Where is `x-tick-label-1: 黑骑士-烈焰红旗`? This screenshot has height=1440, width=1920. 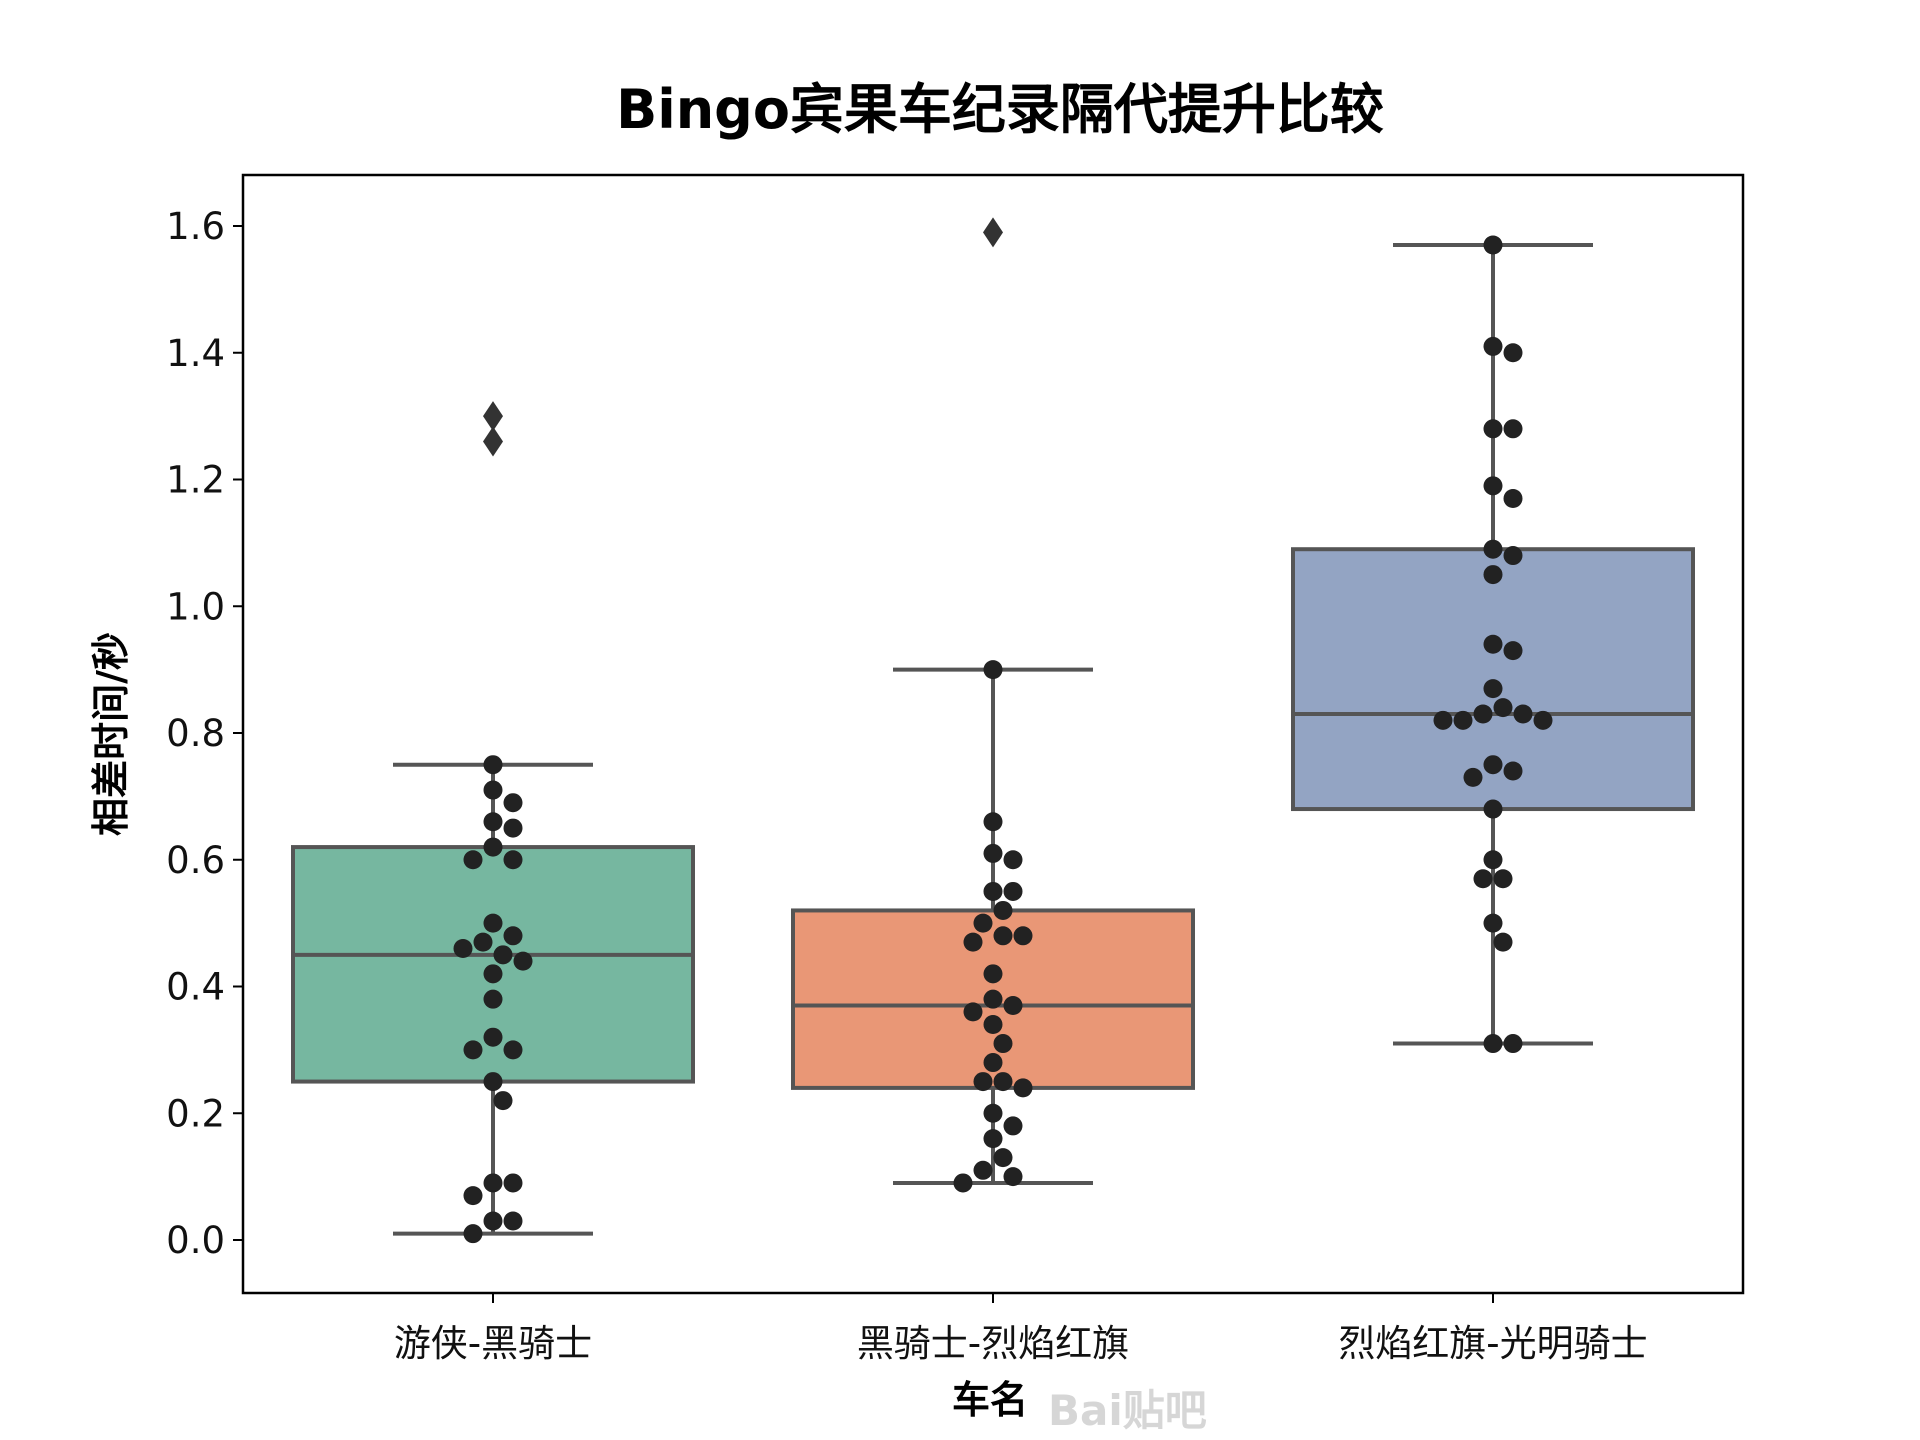
x-tick-label-1: 黑骑士-烈焰红旗 is located at coordinates (993, 1343).